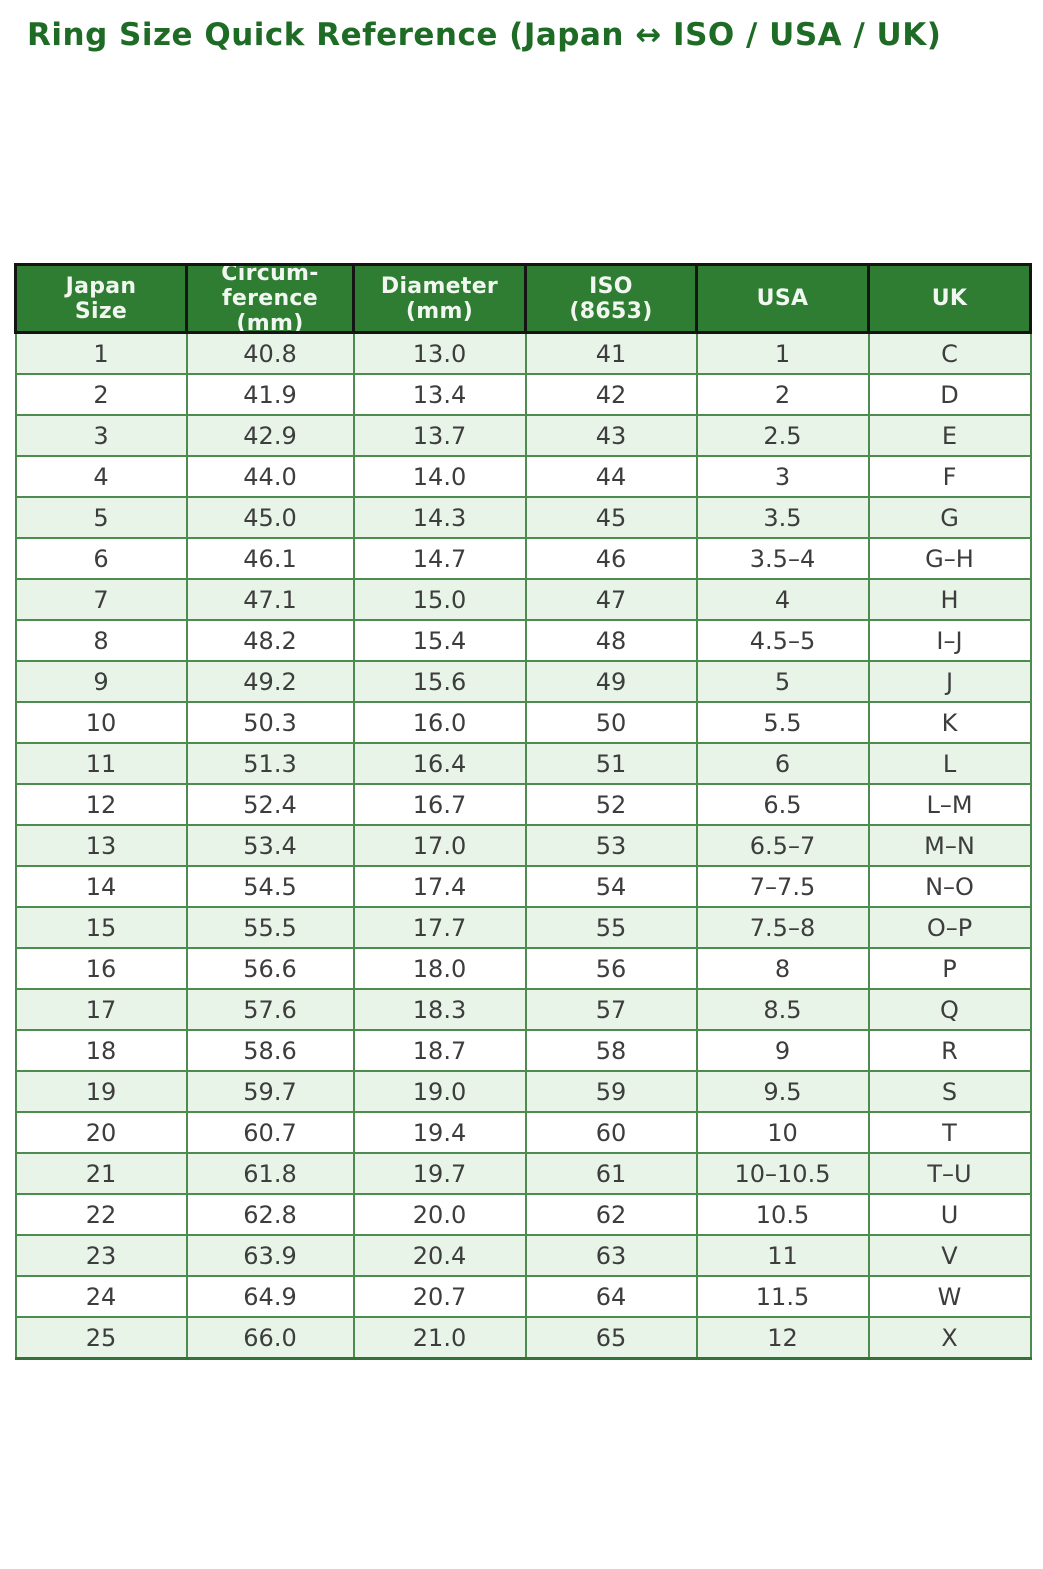 The image size is (1043, 1569). I want to click on table-row: 7 47.1 15.0 47 4 H, so click(523, 599).